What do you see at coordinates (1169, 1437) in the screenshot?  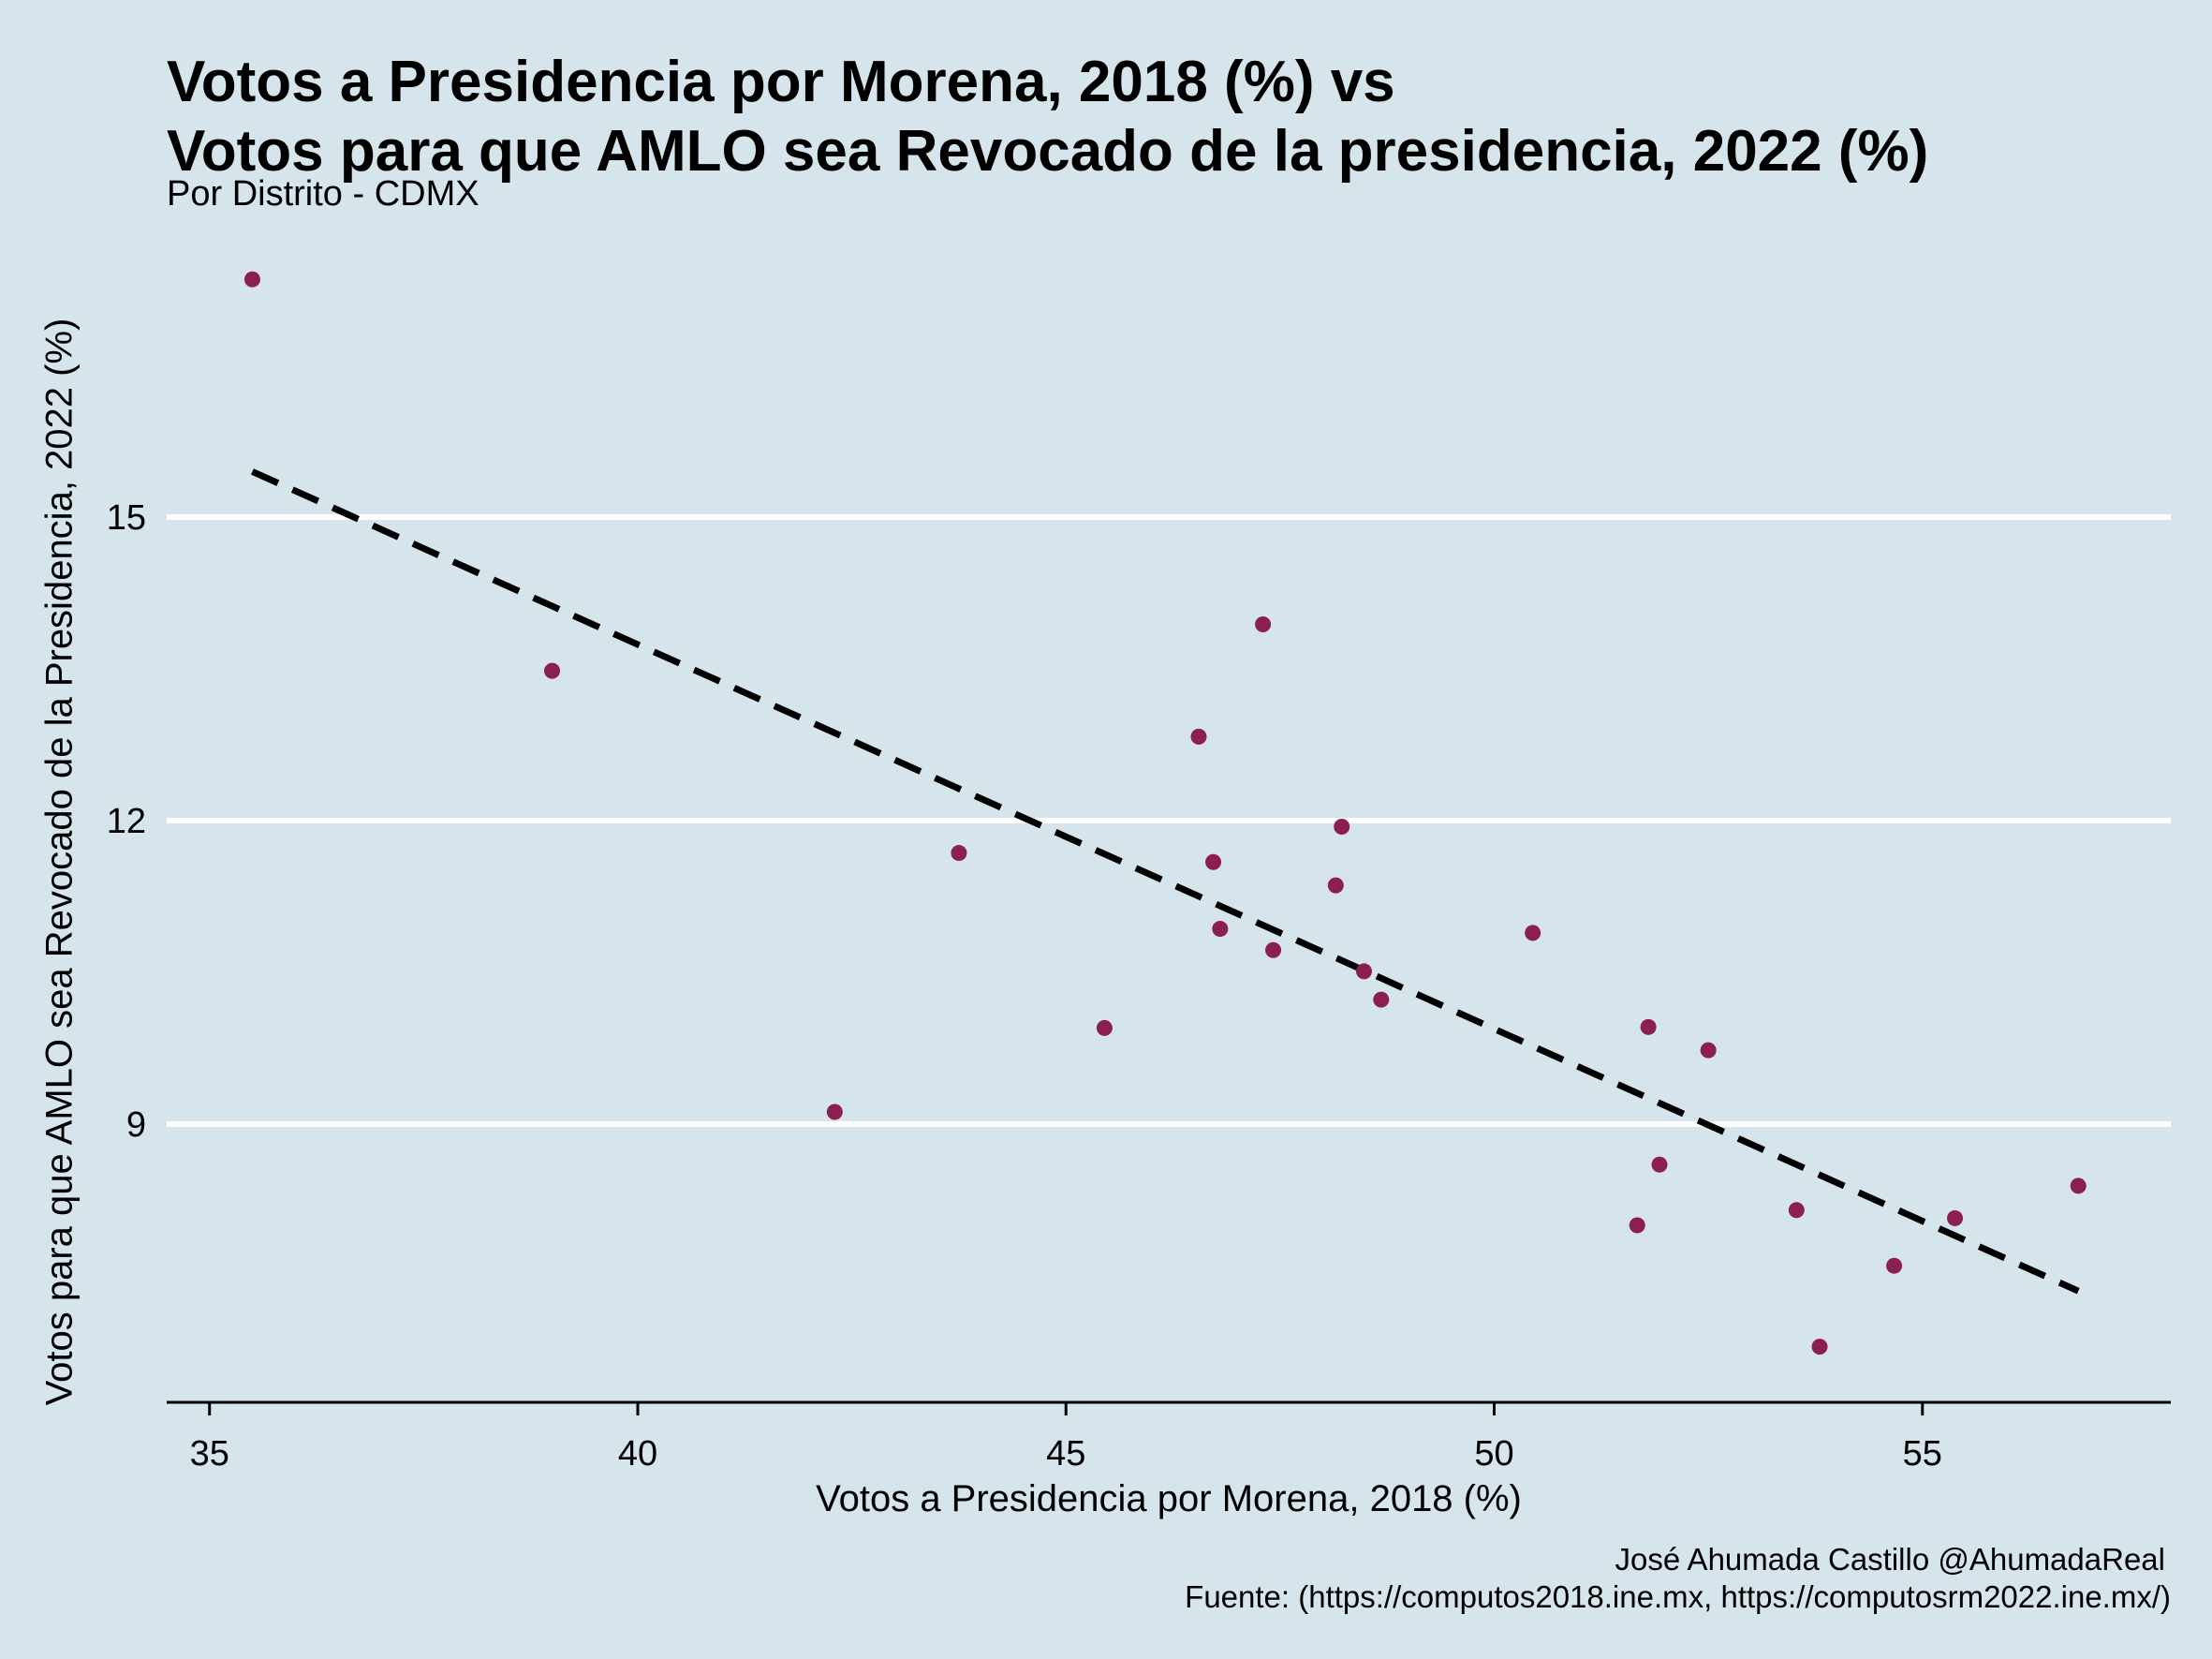 I see `x-axis: 35 40 45 50 55` at bounding box center [1169, 1437].